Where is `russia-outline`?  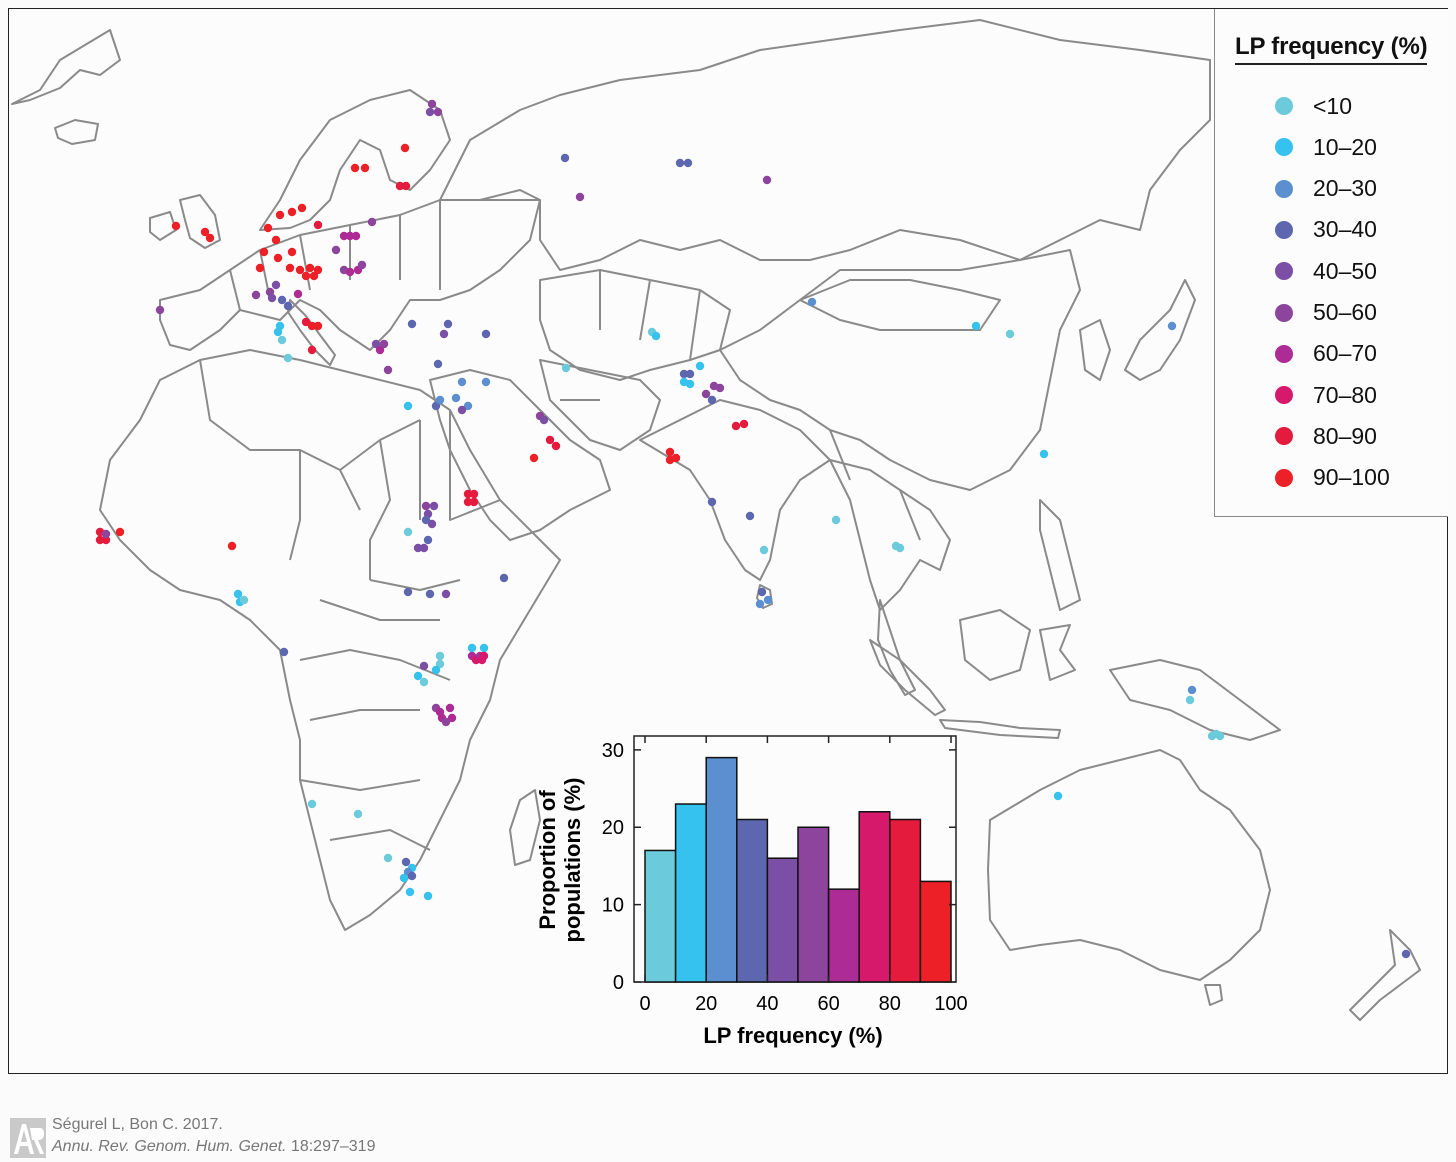
russia-outline is located at coordinates (825, 145).